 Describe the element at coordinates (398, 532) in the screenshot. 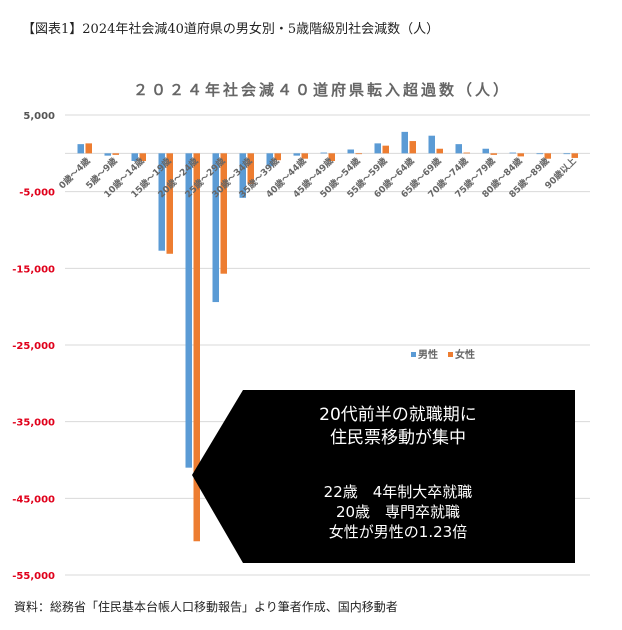

I see `callout-detail: 女性が男性の1.23倍` at that location.